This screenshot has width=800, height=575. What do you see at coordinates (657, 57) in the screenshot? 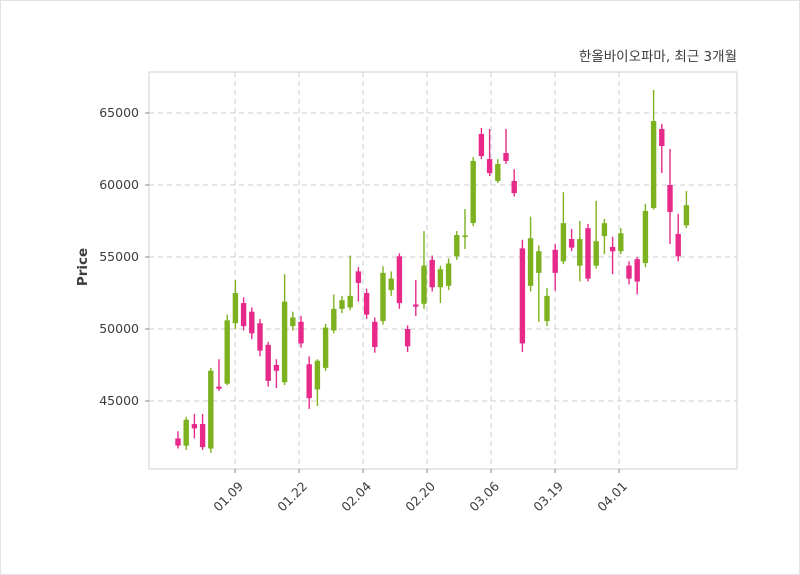
I see `chart-title: 한올바이오파마, 최근 3개월` at bounding box center [657, 57].